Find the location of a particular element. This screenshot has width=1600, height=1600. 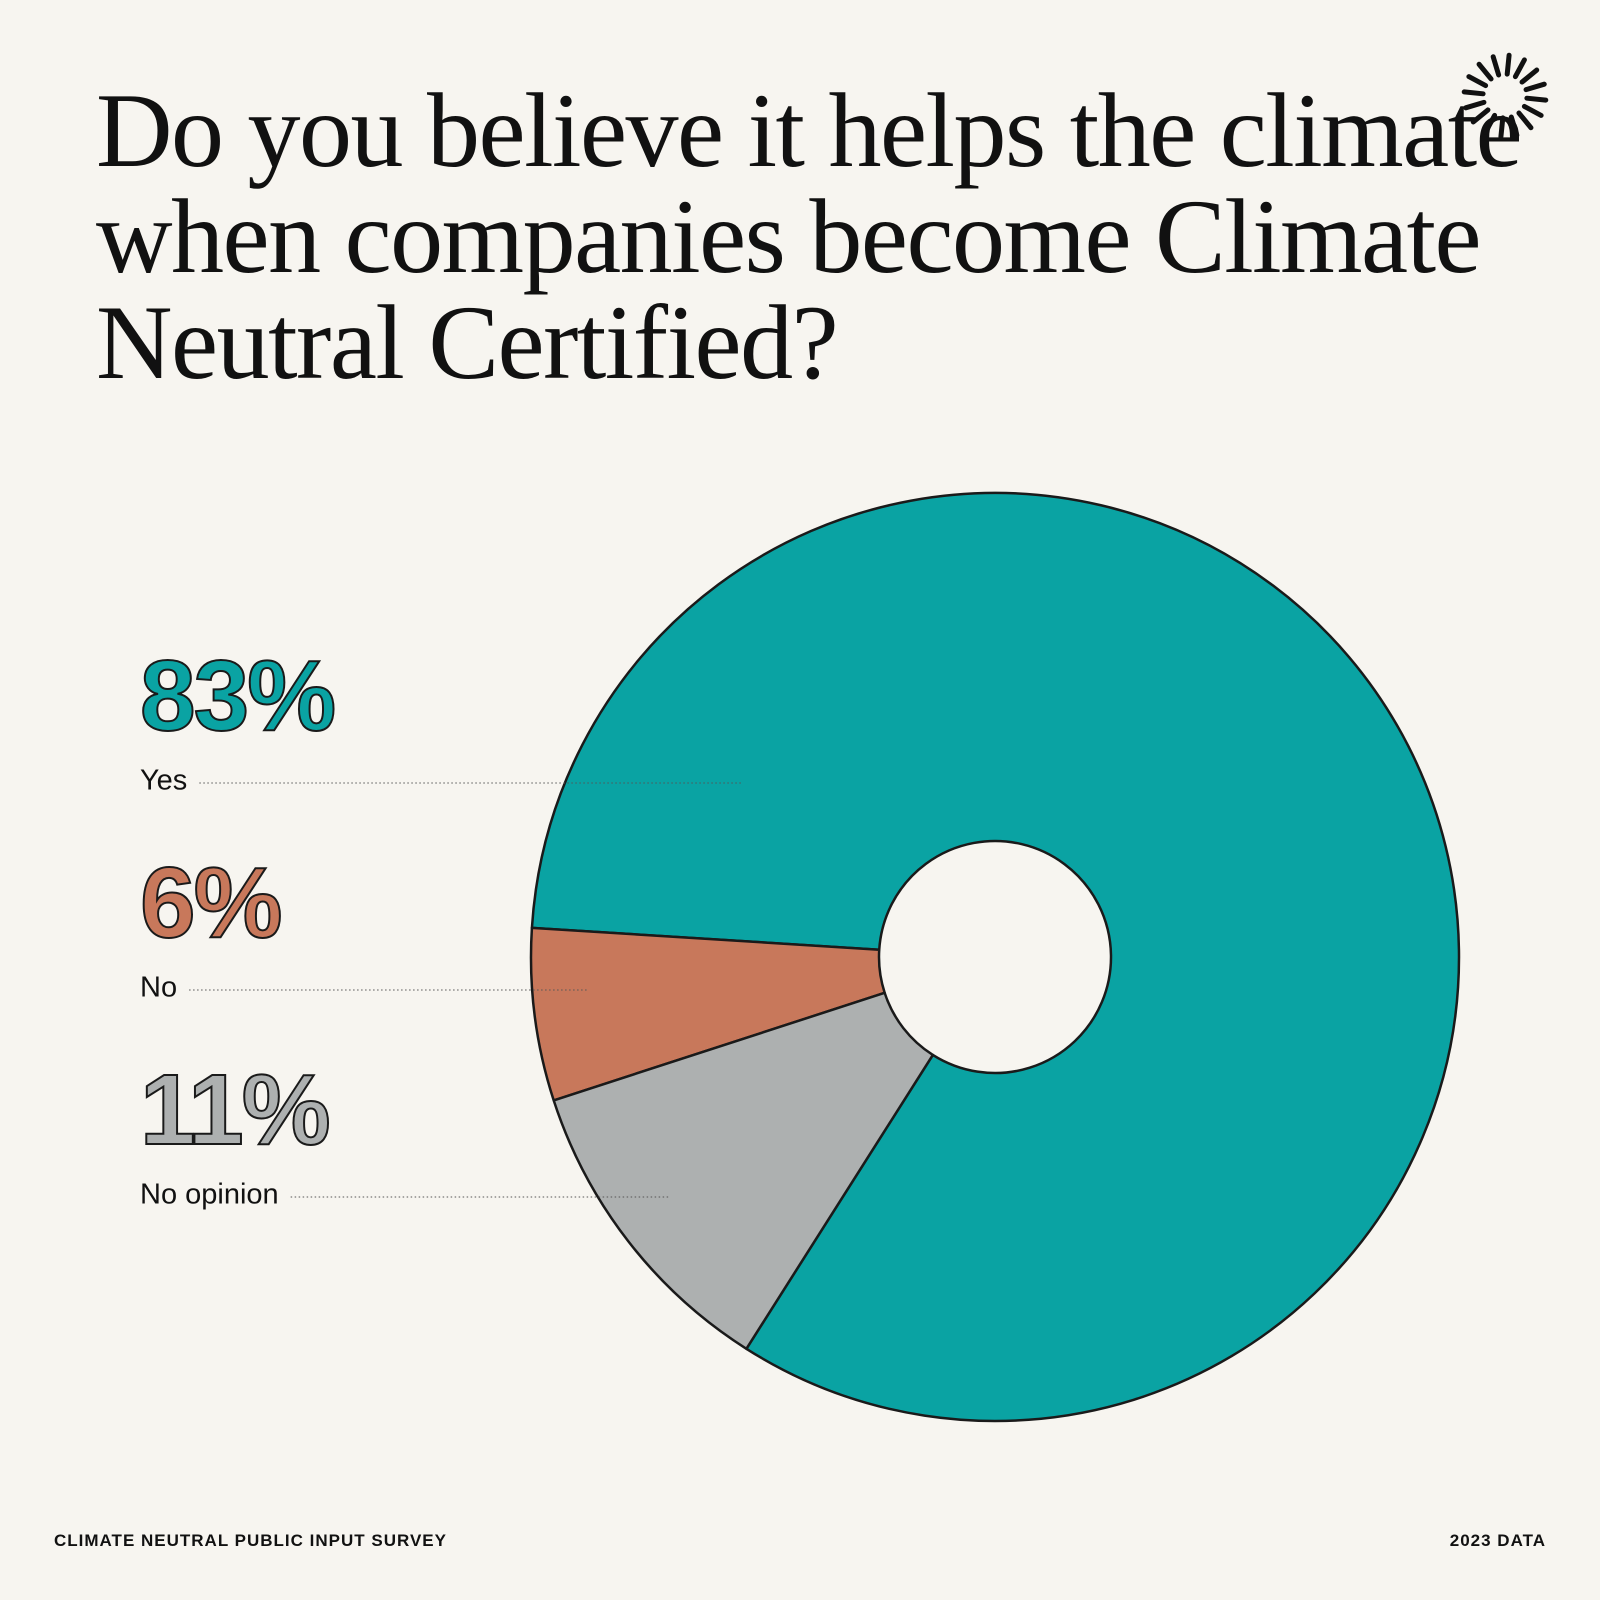

value-label: 83% is located at coordinates (237, 696).